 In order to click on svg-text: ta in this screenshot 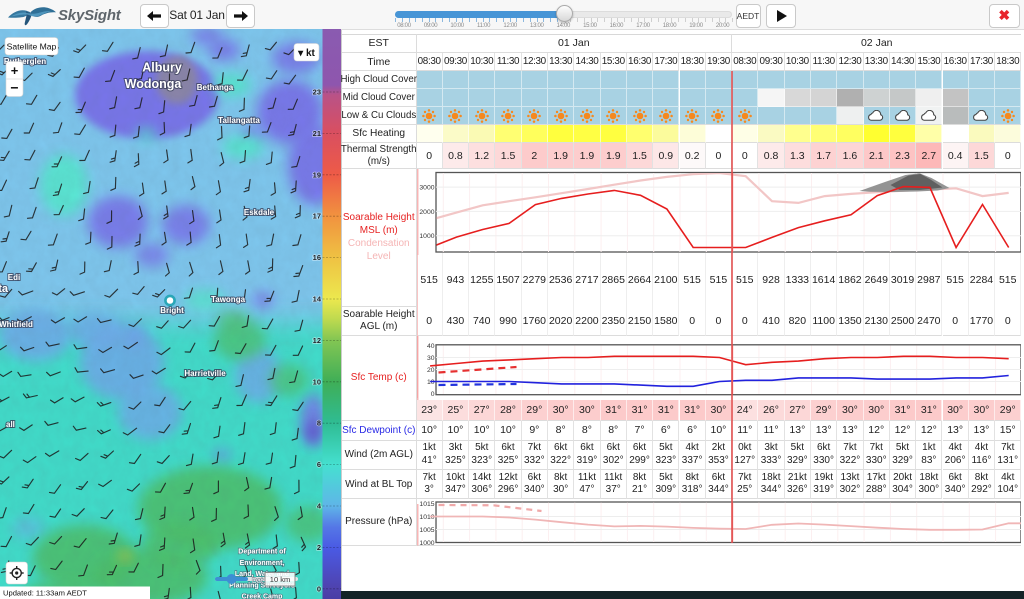, I will do `click(4, 289)`.